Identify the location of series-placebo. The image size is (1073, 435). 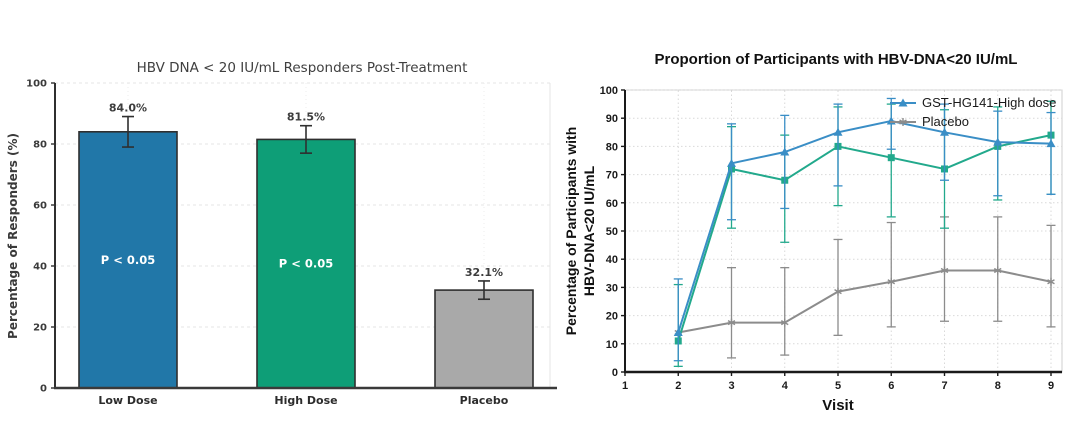
(865, 287).